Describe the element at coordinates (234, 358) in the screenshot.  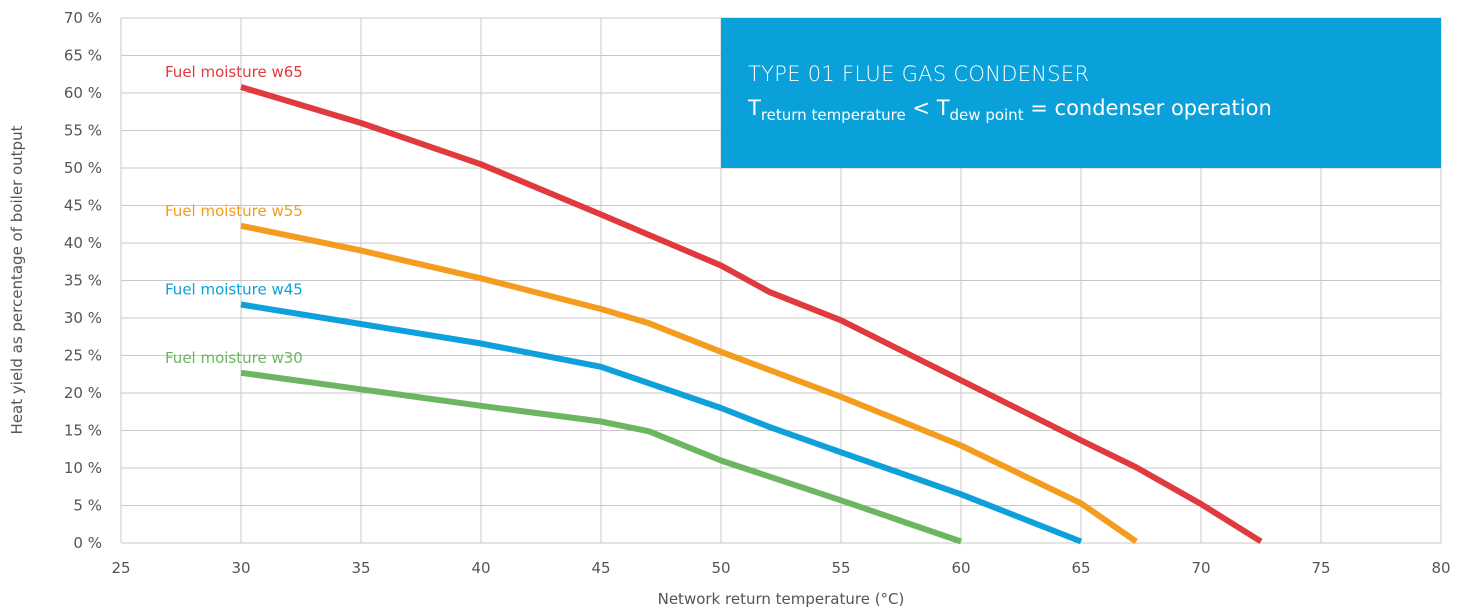
I see `series-label-fuel-moisture-w30: Fuel moisture w30` at that location.